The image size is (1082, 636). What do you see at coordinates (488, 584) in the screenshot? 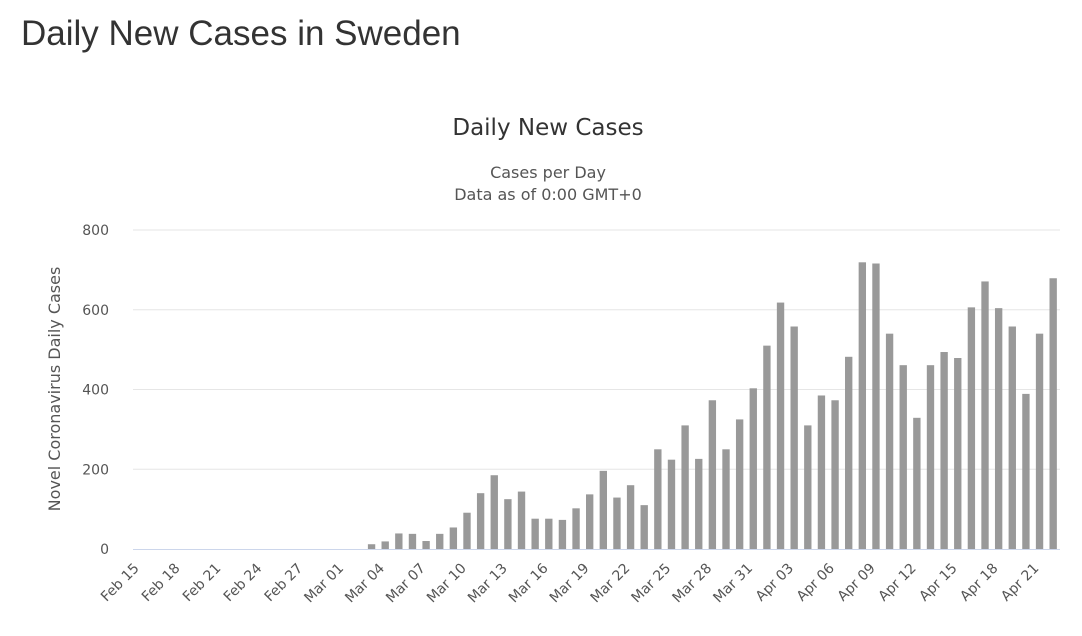
I see `x-tick-label: Mar 13` at bounding box center [488, 584].